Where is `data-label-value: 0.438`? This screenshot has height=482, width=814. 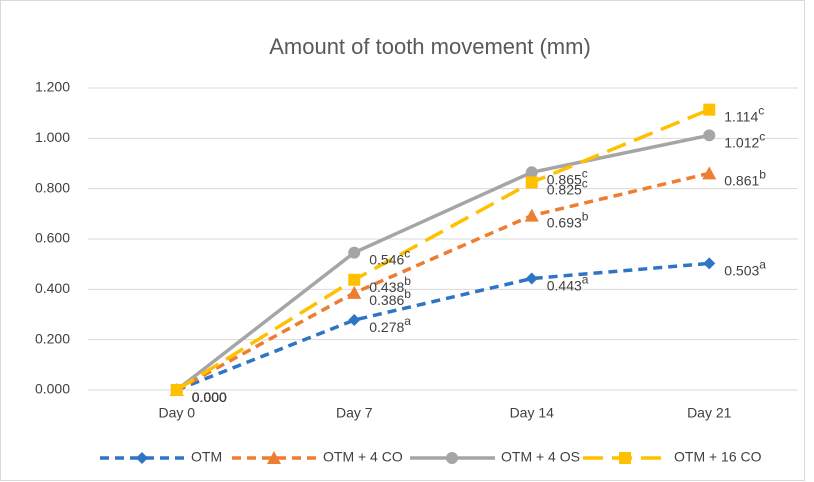 data-label-value: 0.438 is located at coordinates (386, 286).